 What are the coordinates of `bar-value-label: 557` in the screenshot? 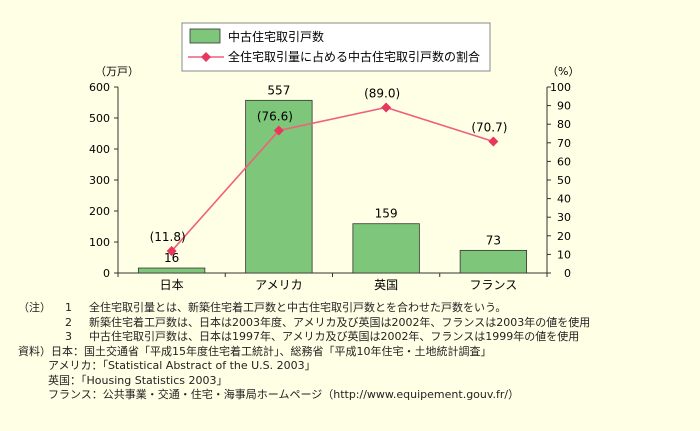 It's located at (278, 90).